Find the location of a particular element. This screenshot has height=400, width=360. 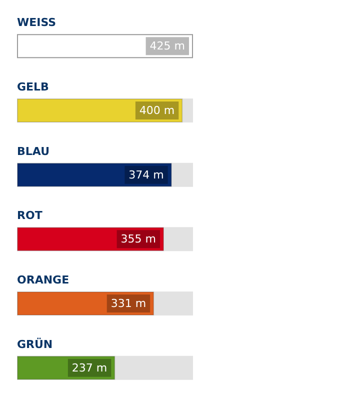

data-label: 355 m is located at coordinates (138, 239).